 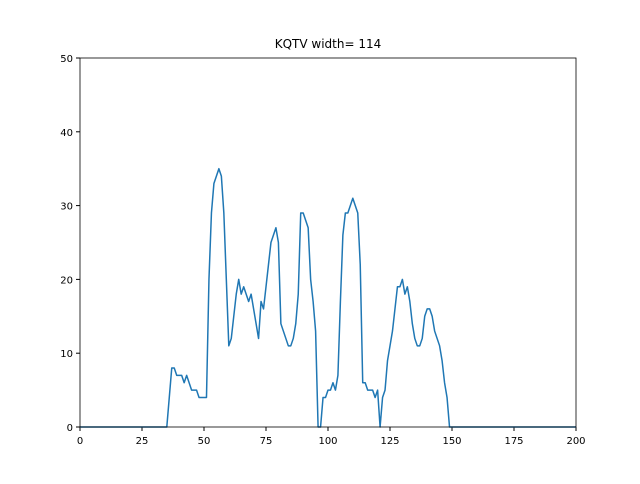 I want to click on y-tick-label: 20, so click(x=66, y=280).